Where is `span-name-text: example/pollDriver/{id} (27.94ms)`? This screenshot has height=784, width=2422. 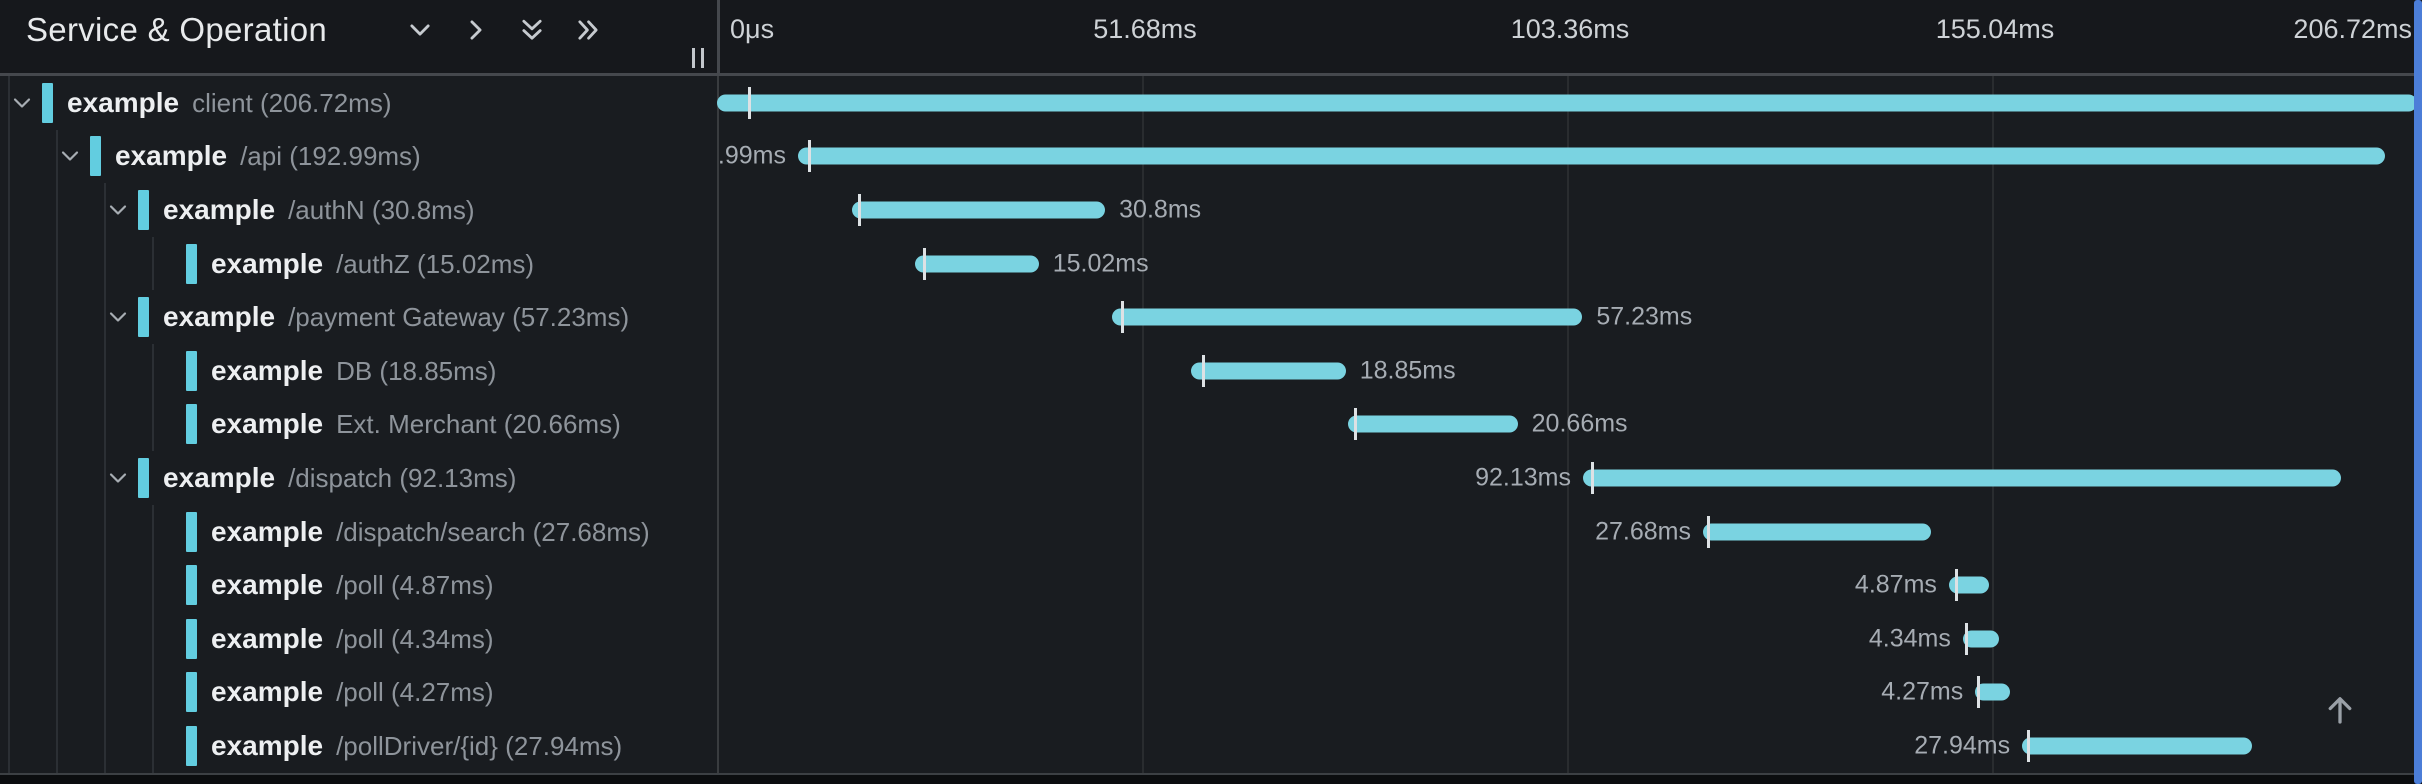 span-name-text: example/pollDriver/{id} (27.94ms) is located at coordinates (416, 746).